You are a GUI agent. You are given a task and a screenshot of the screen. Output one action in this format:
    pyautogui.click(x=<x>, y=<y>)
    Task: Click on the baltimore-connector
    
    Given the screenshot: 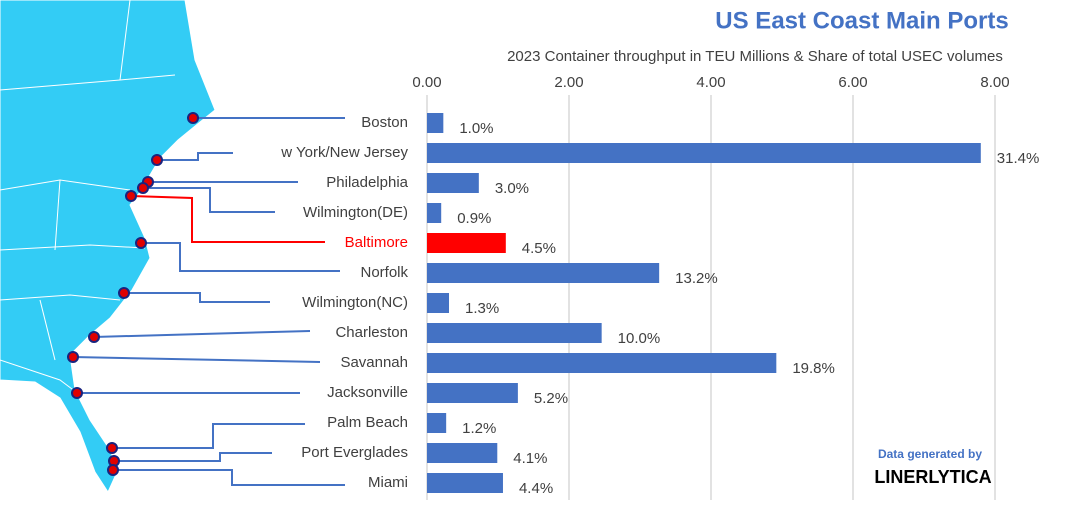 What is the action you would take?
    pyautogui.click(x=227, y=219)
    